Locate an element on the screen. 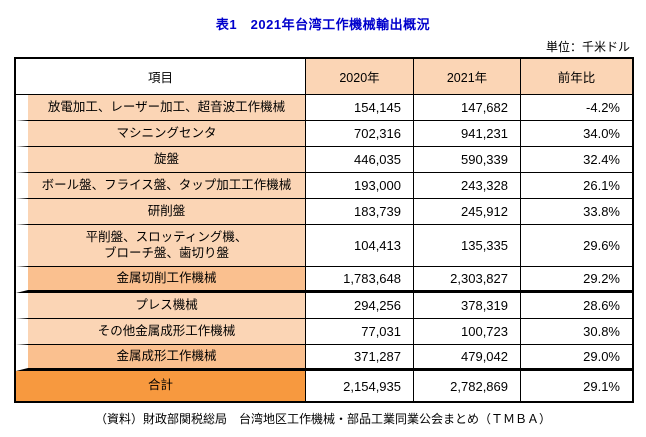 The height and width of the screenshot is (437, 646). yoy-cell: 26.1% is located at coordinates (576, 186).